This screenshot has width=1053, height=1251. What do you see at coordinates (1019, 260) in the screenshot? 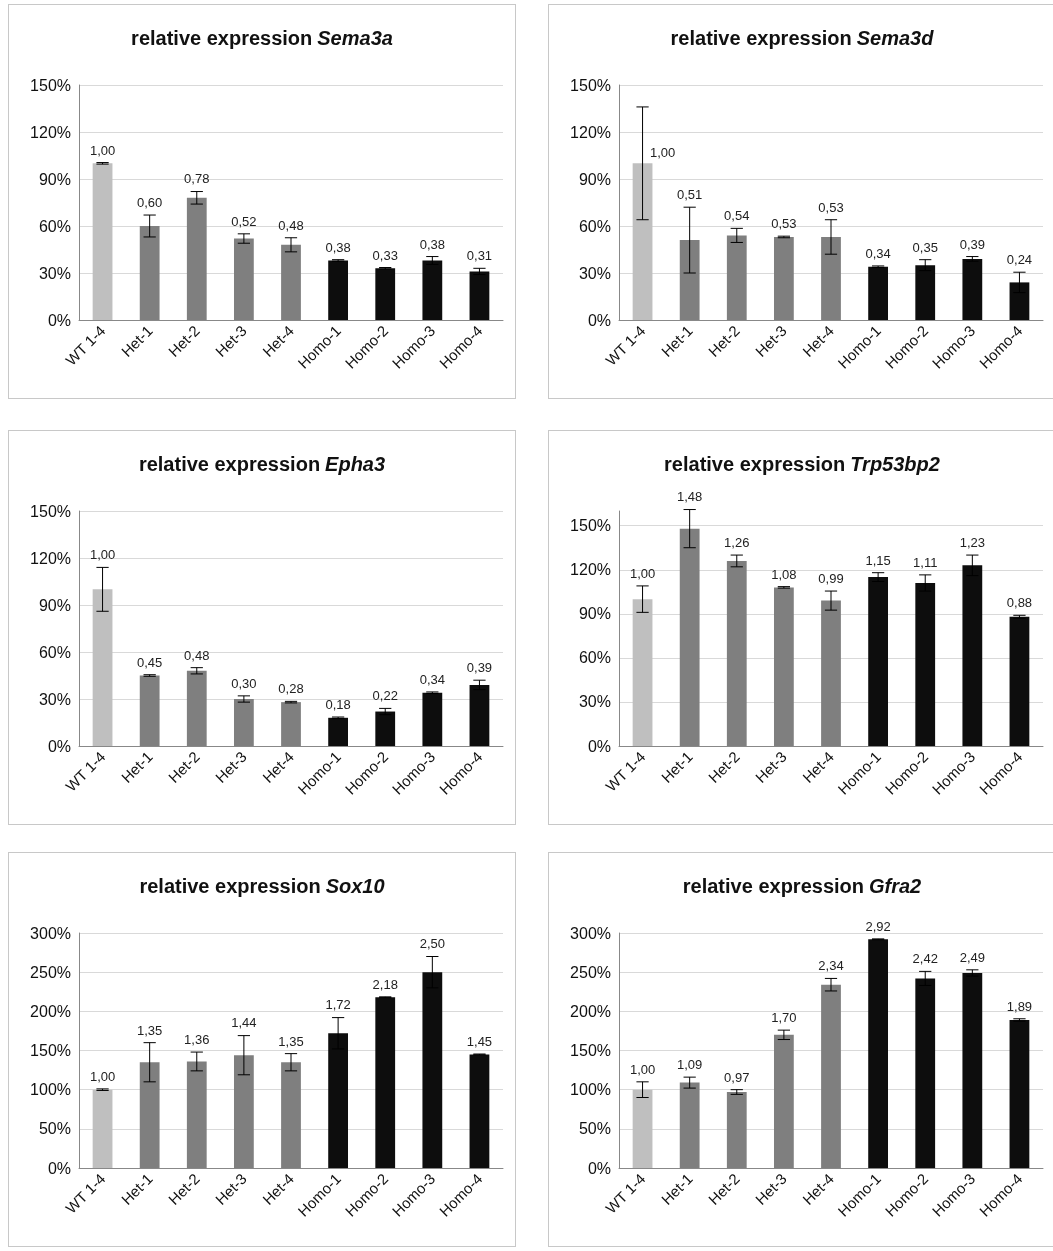
I see `data-label: 0,24` at bounding box center [1019, 260].